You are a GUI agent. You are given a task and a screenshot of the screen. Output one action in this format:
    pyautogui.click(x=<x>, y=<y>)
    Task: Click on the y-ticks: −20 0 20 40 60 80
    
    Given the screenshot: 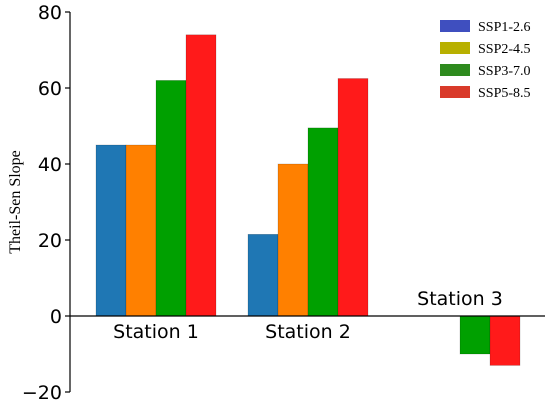 What is the action you would take?
    pyautogui.click(x=46, y=203)
    